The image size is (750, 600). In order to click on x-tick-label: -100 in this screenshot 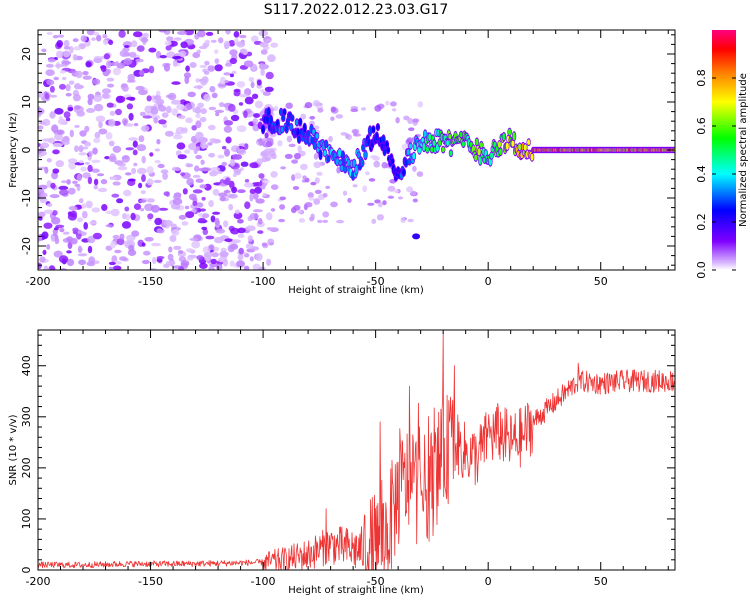, I will do `click(263, 581)`.